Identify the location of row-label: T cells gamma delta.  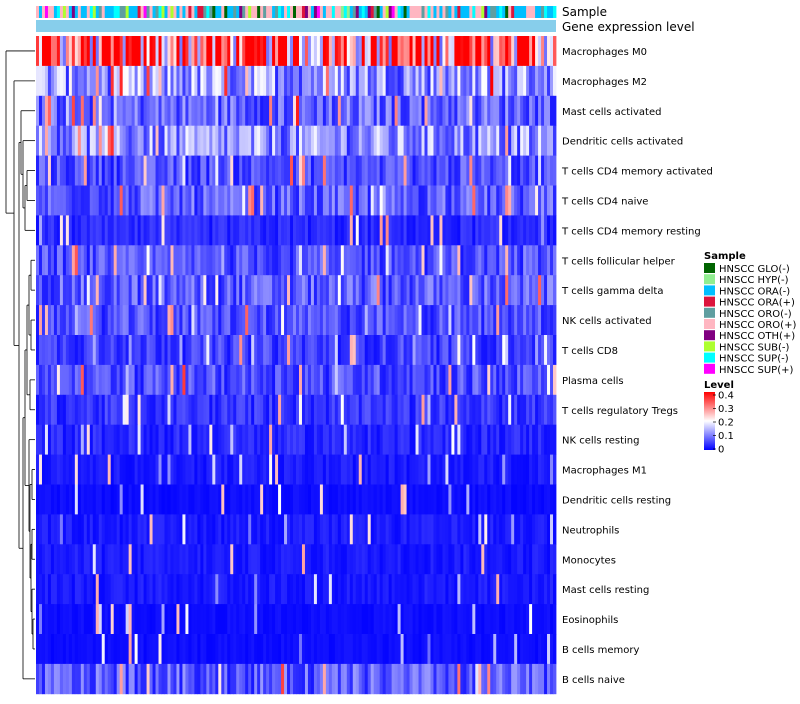
(612, 291).